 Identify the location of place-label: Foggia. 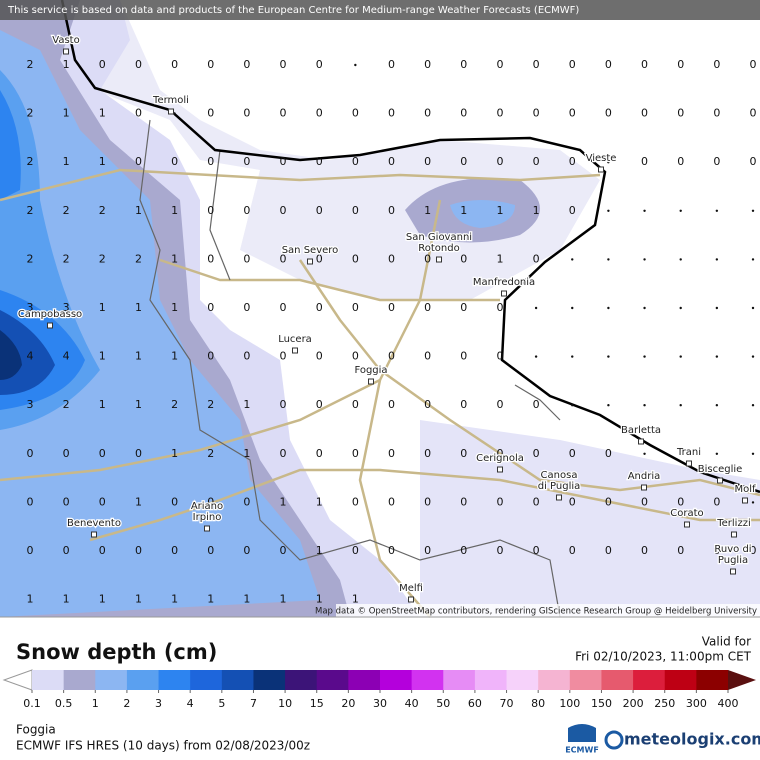
(370, 370).